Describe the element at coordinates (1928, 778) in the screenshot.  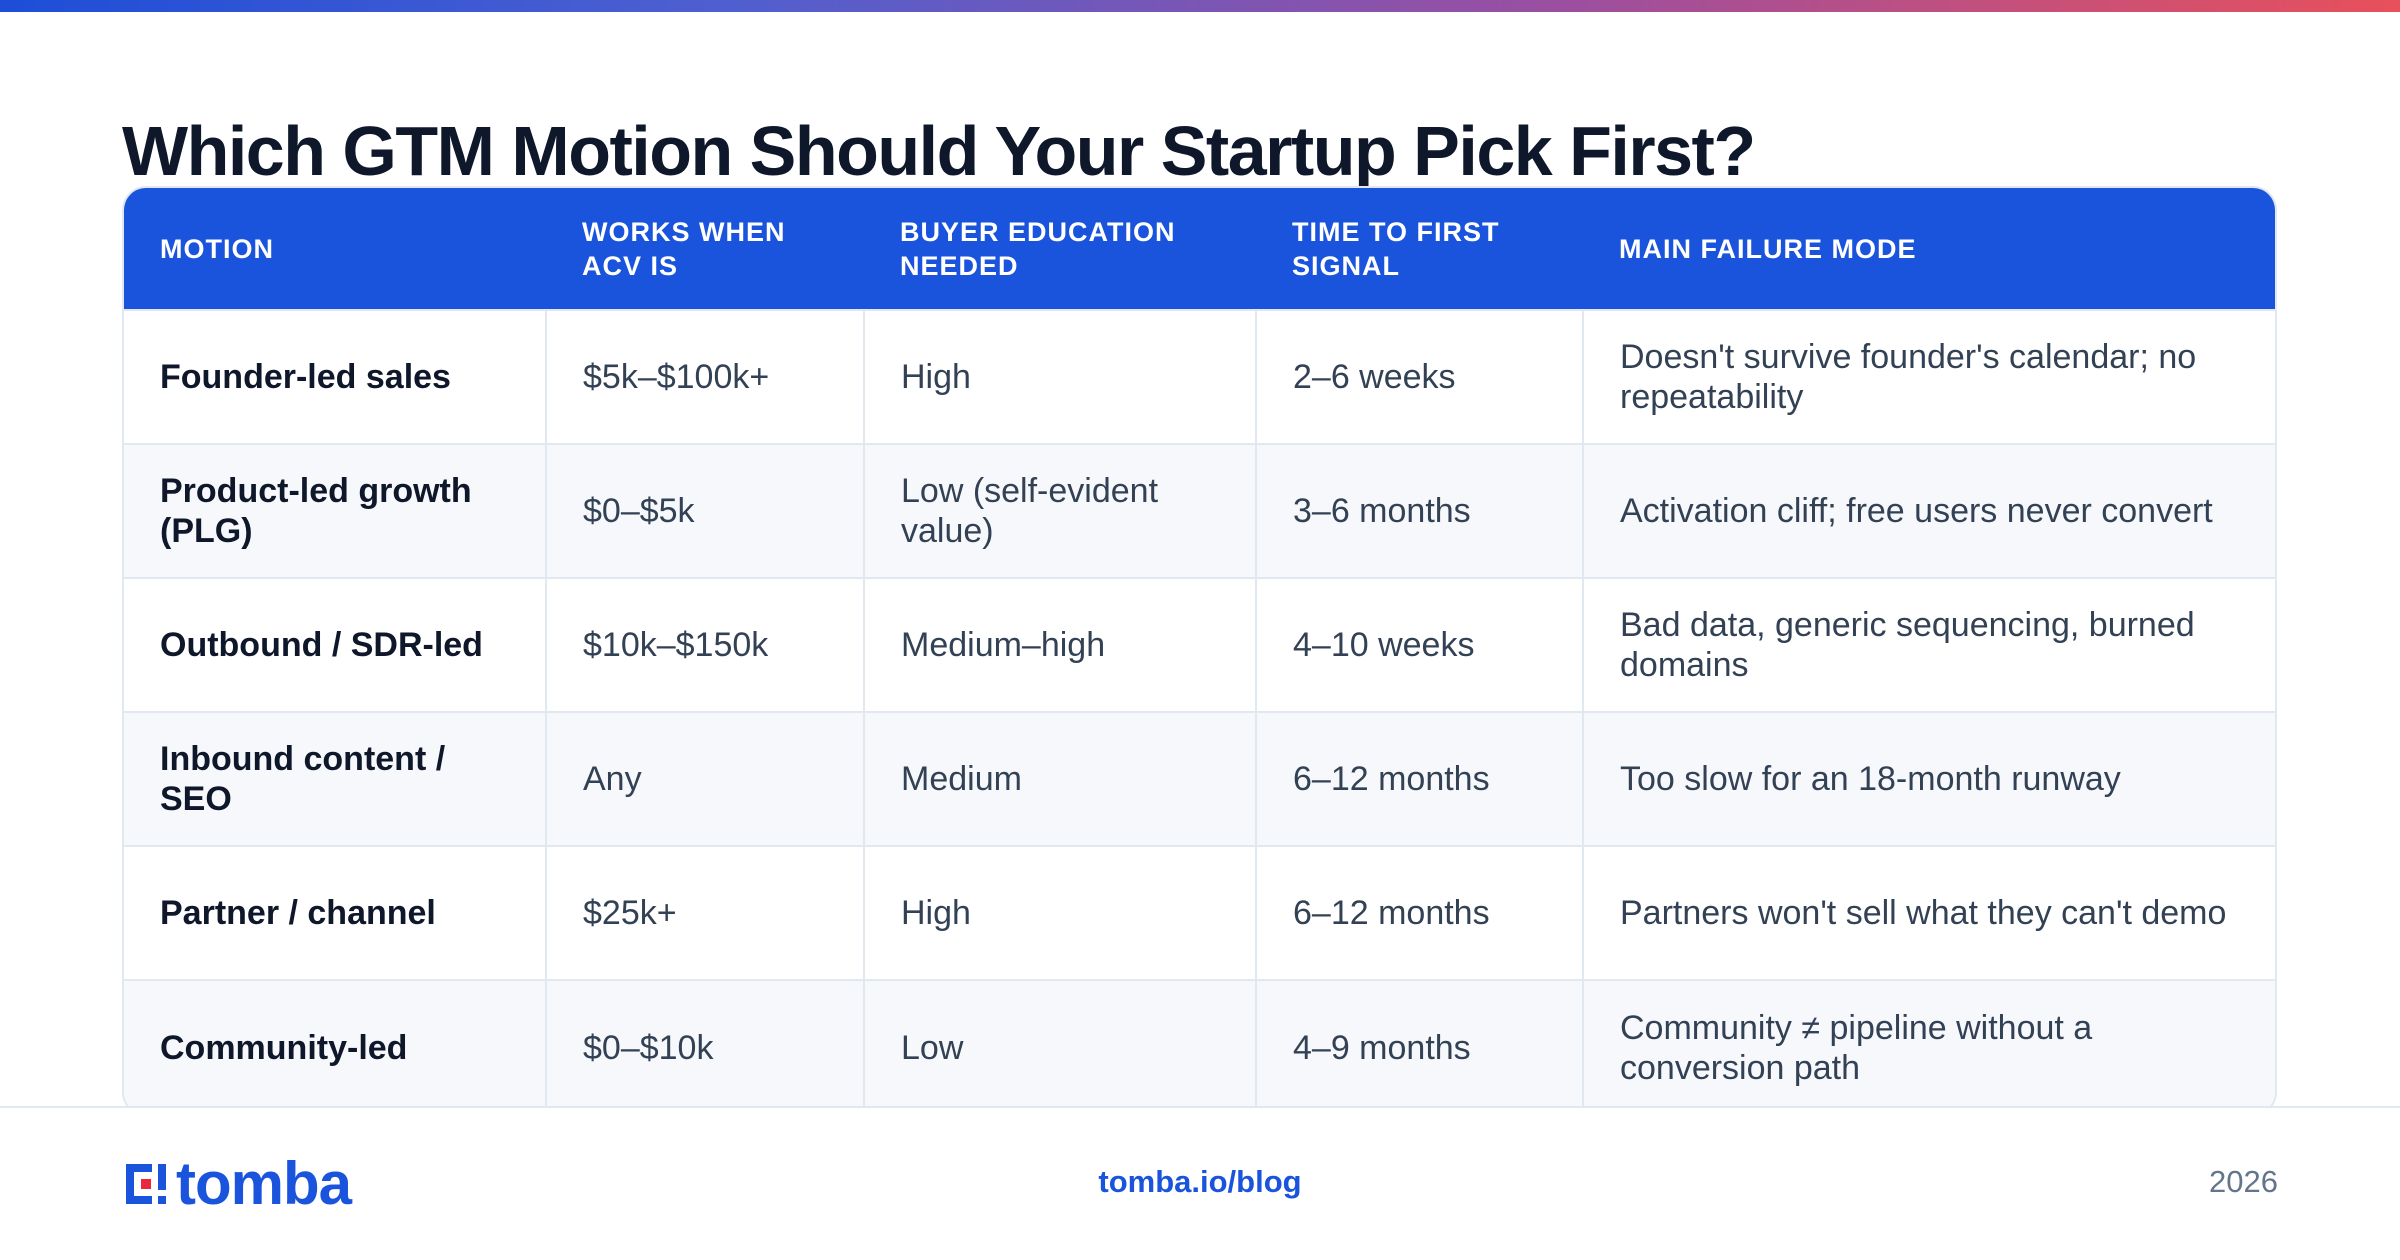
I see `cell-failure-mode: Too slow for an 18-month runway` at that location.